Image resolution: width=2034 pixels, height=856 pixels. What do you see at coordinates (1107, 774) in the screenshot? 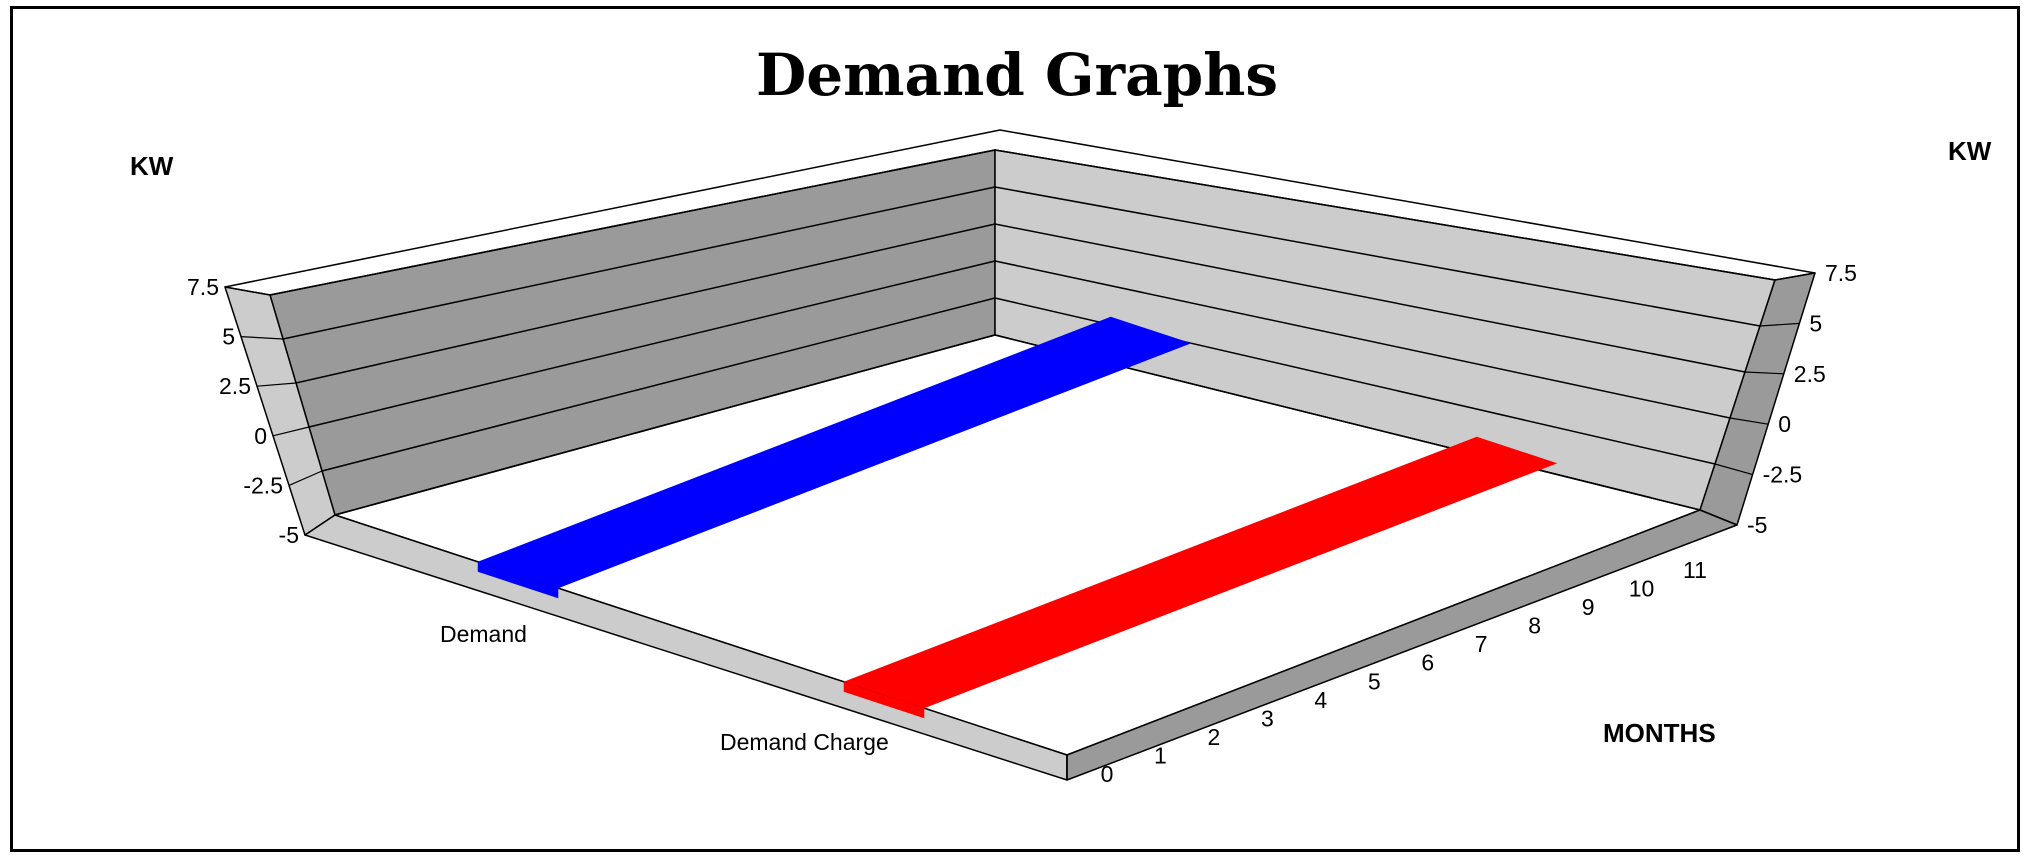
I see `x-tick-label: 0` at bounding box center [1107, 774].